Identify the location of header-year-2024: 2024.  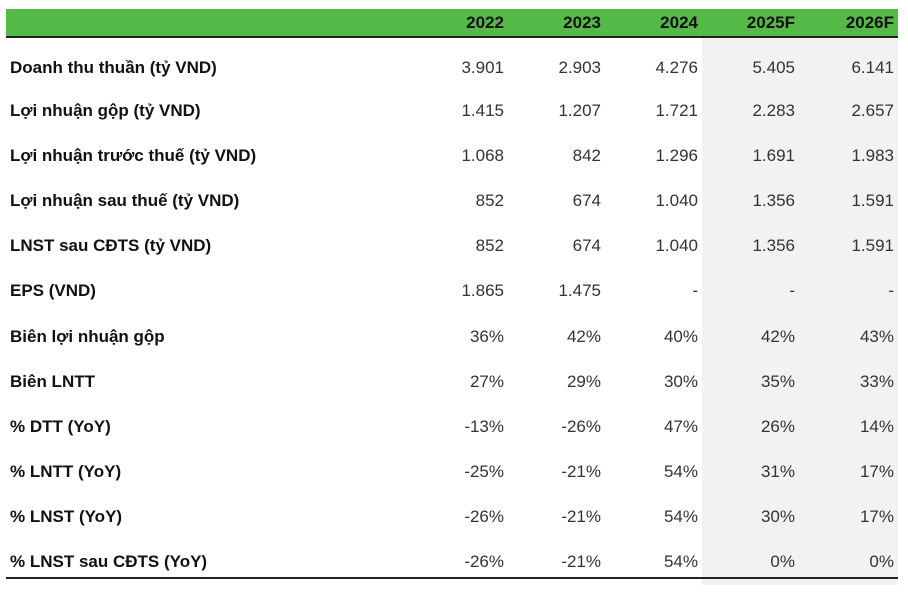
(653, 23).